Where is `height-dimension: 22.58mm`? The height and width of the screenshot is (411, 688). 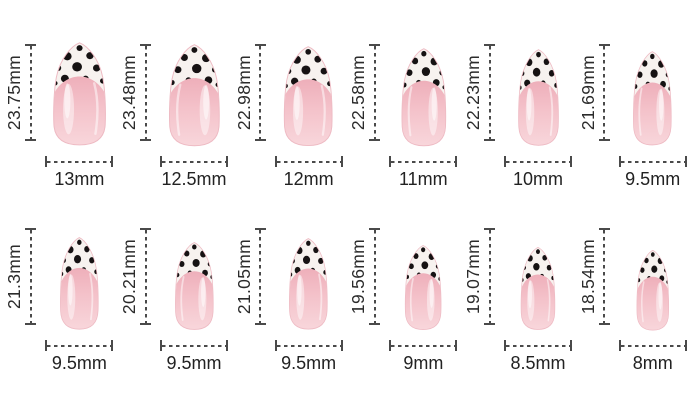
height-dimension: 22.58mm is located at coordinates (363, 92).